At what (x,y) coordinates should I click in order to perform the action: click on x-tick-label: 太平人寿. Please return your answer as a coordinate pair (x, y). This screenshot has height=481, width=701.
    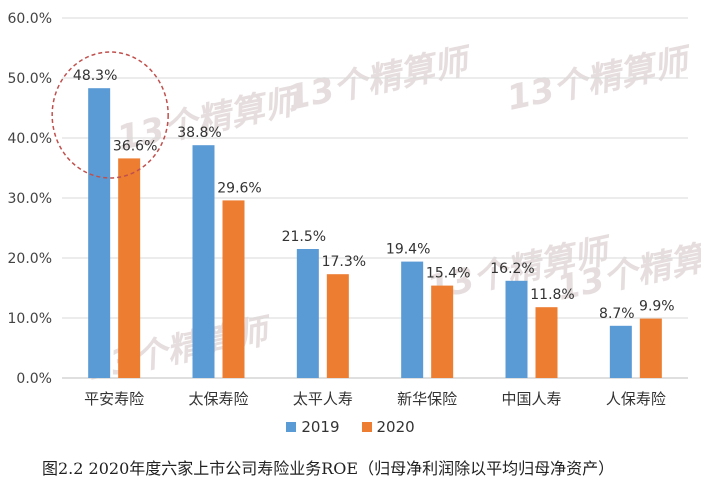
    Looking at the image, I should click on (323, 399).